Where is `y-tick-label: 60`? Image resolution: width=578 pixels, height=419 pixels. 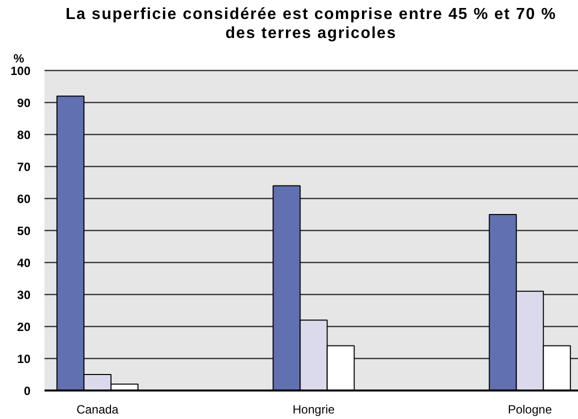 y-tick-label: 60 is located at coordinates (24, 199).